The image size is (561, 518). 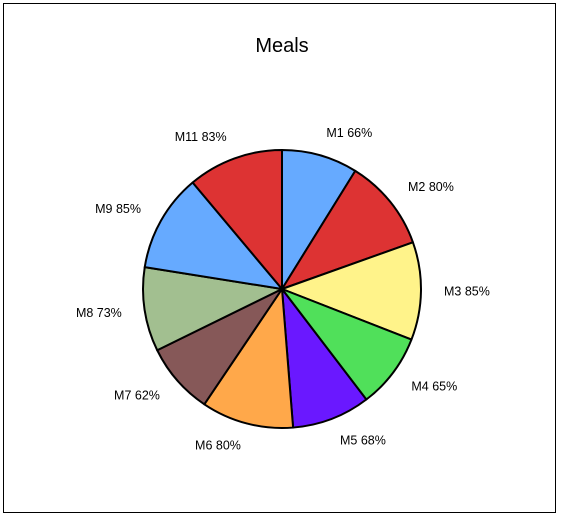 What do you see at coordinates (118, 209) in the screenshot?
I see `pie-label-9: M9 85%` at bounding box center [118, 209].